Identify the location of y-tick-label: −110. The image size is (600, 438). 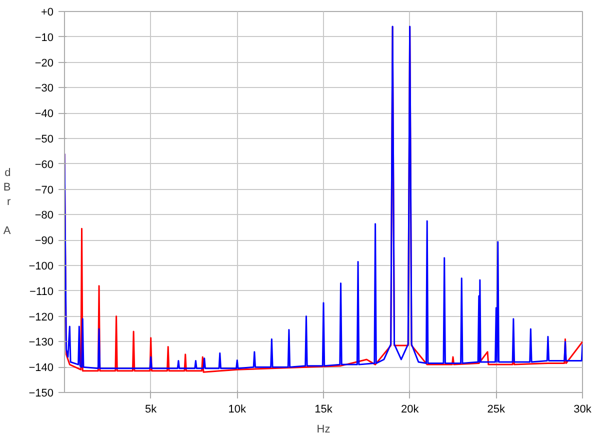
(42, 292).